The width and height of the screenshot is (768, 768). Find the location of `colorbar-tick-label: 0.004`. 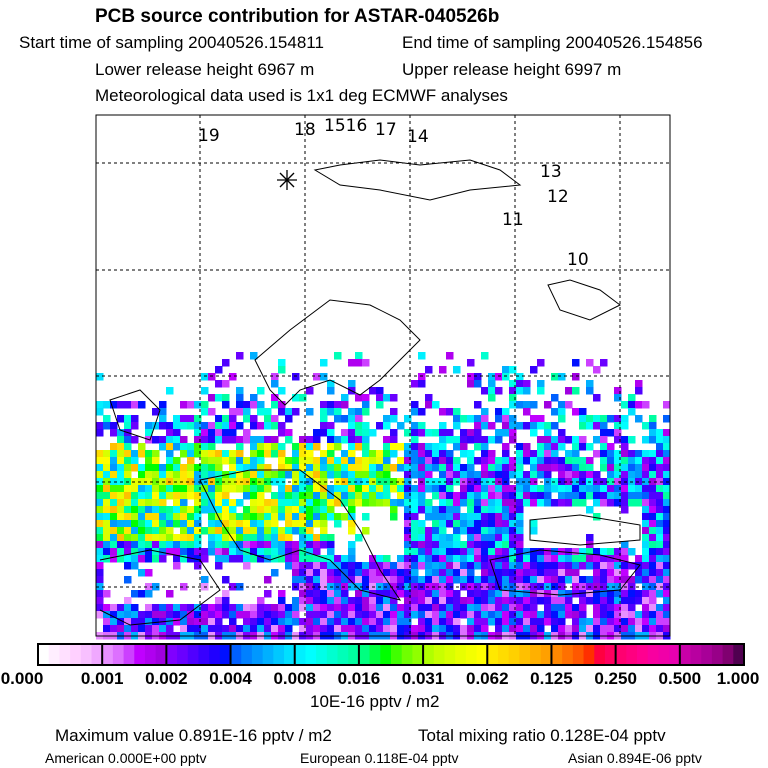

colorbar-tick-label: 0.004 is located at coordinates (230, 678).